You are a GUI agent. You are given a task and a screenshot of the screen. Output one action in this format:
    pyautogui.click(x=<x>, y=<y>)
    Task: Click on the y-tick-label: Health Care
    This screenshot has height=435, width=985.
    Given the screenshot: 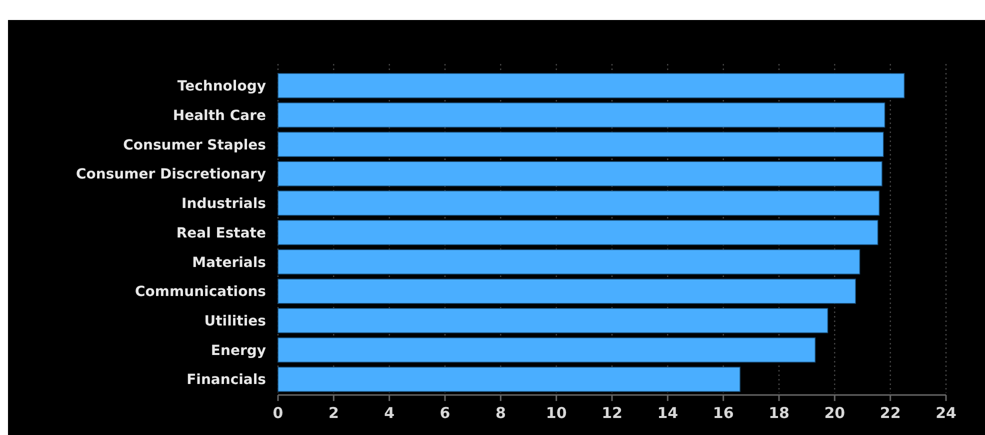 What is the action you would take?
    pyautogui.click(x=219, y=116)
    